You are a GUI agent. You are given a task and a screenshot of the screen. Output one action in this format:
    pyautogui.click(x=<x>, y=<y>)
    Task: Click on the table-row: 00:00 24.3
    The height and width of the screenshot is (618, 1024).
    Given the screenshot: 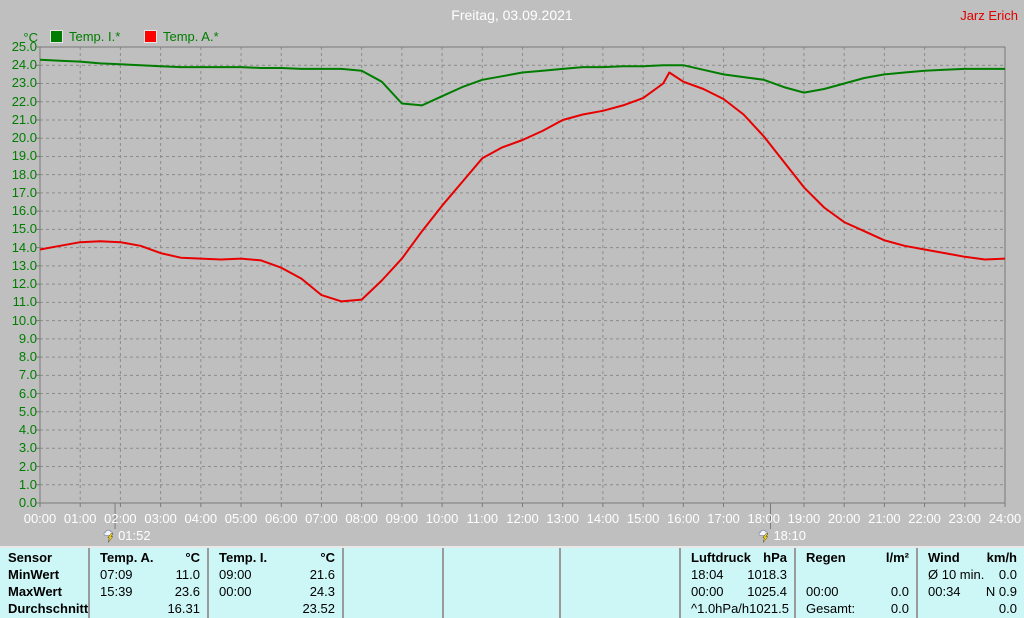 What is the action you would take?
    pyautogui.click(x=275, y=592)
    